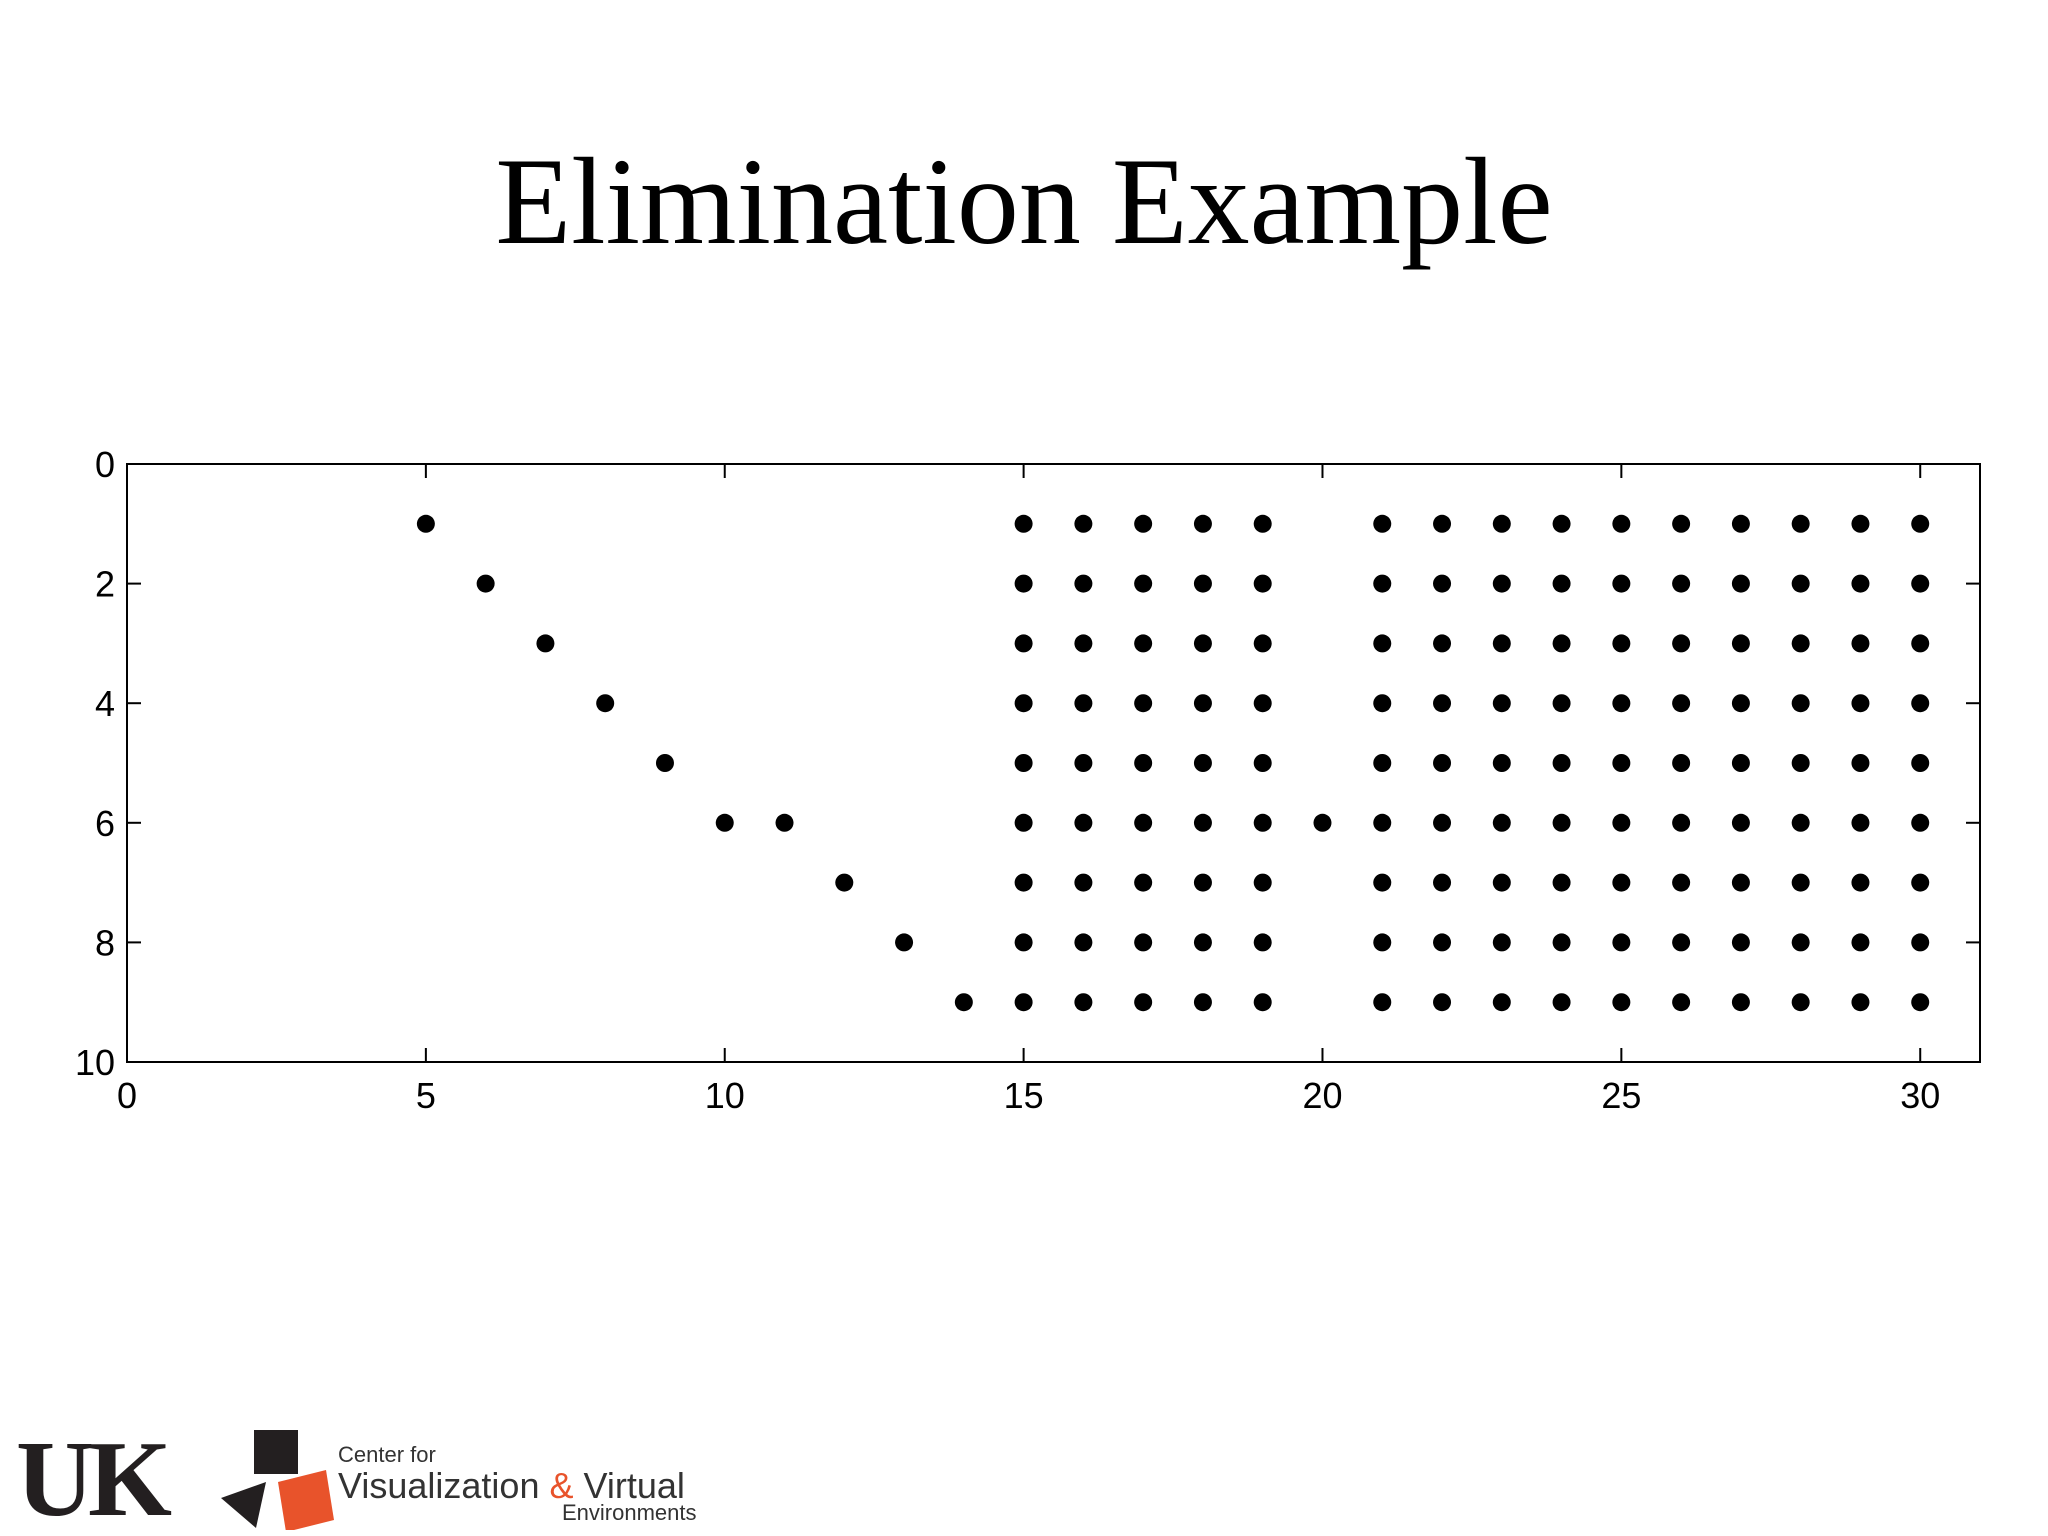 This screenshot has height=1536, width=2048. I want to click on x-tick-label: 25, so click(1621, 1095).